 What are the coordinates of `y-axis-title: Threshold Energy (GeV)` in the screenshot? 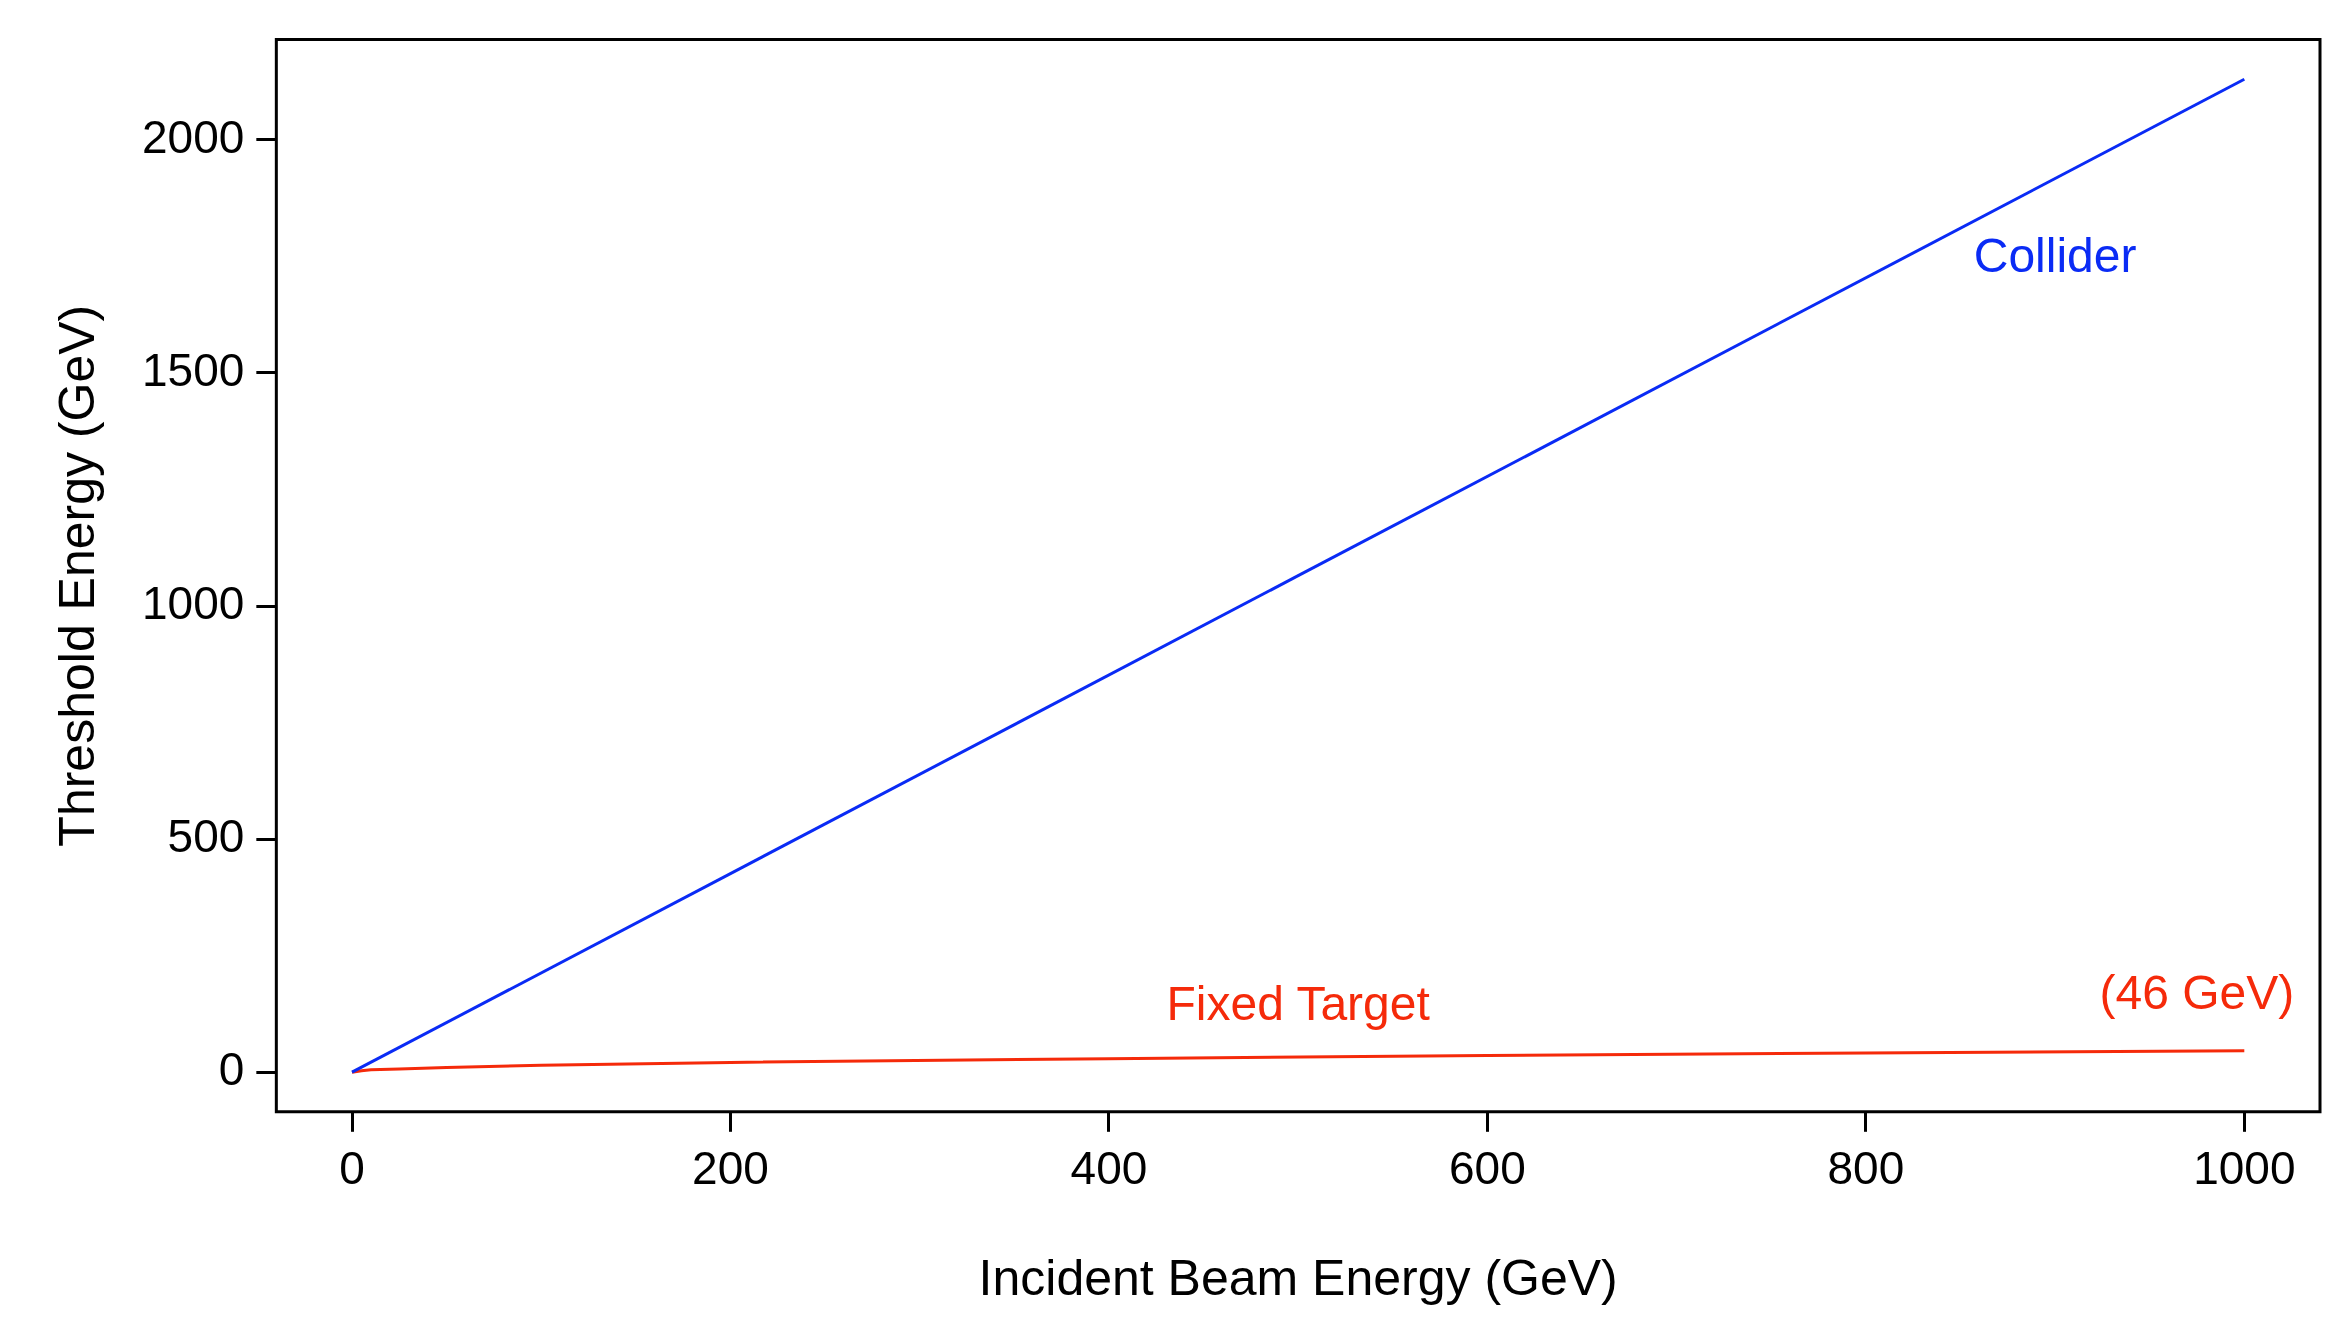 It's located at (76, 575).